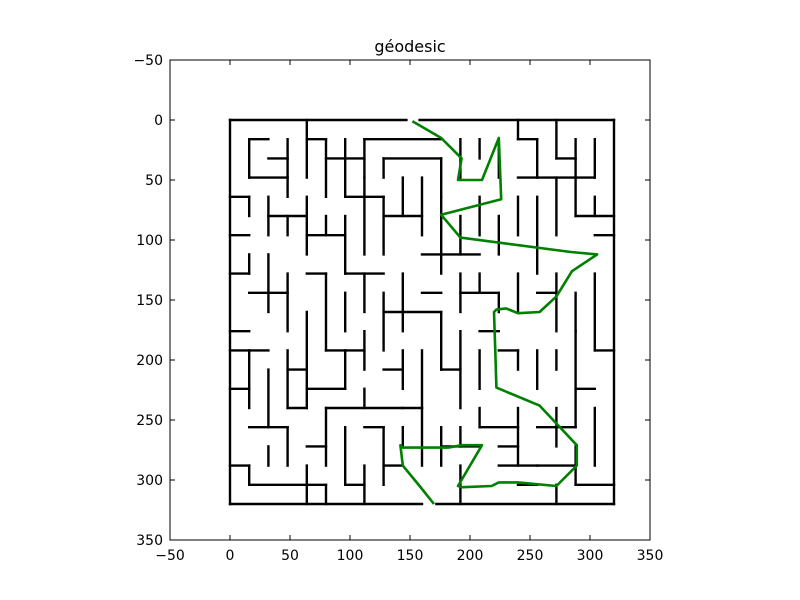 This screenshot has width=800, height=600. I want to click on chart-title: géodesic, so click(409, 46).